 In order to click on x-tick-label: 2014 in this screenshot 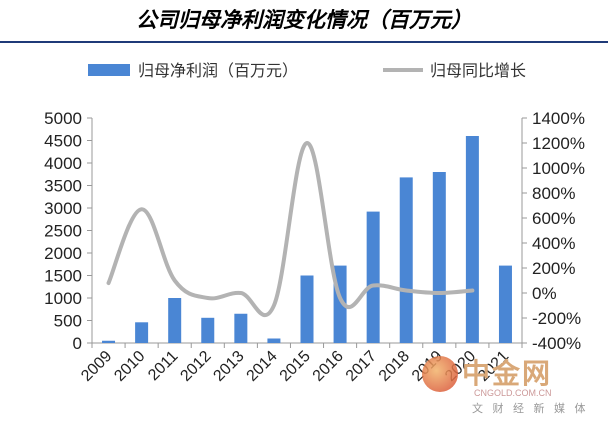, I will do `click(262, 366)`.